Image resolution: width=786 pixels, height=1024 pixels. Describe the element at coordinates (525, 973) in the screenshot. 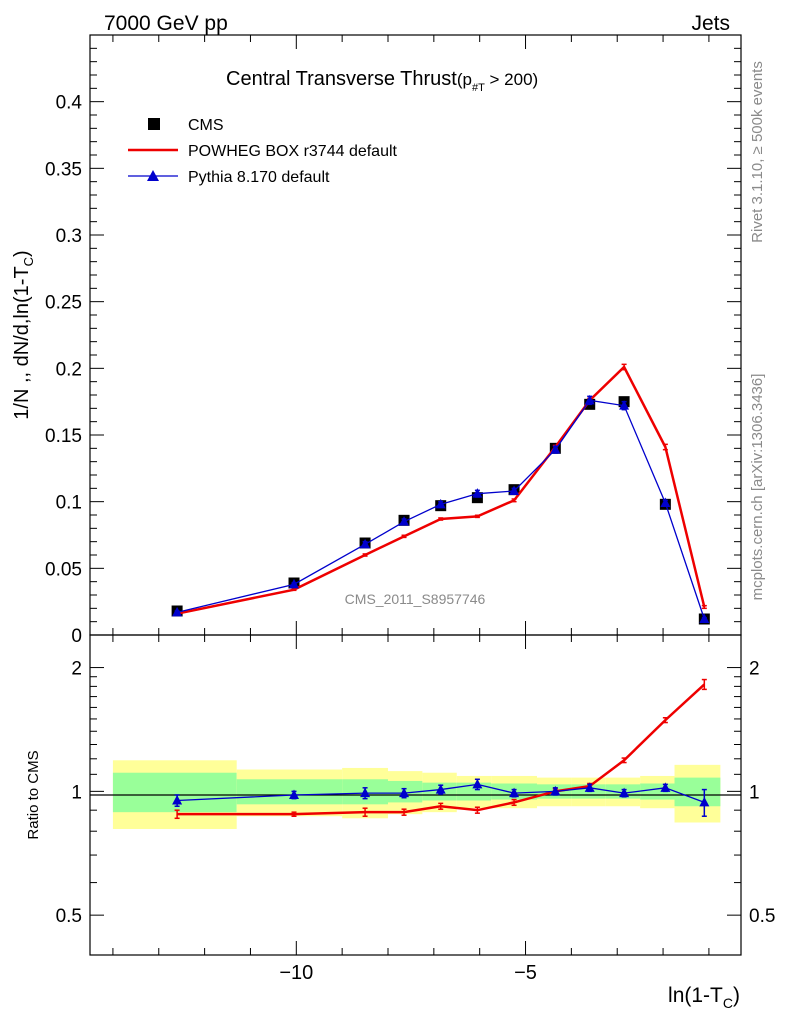

I see `x-tick-label: −5` at that location.